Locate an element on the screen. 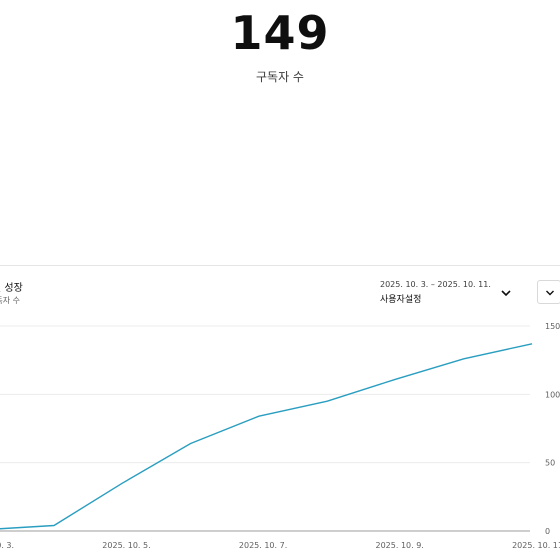 Image resolution: width=560 pixels, height=560 pixels. date-range-text: 2025. 10. 3. – 2025. 10. 11. is located at coordinates (435, 284).